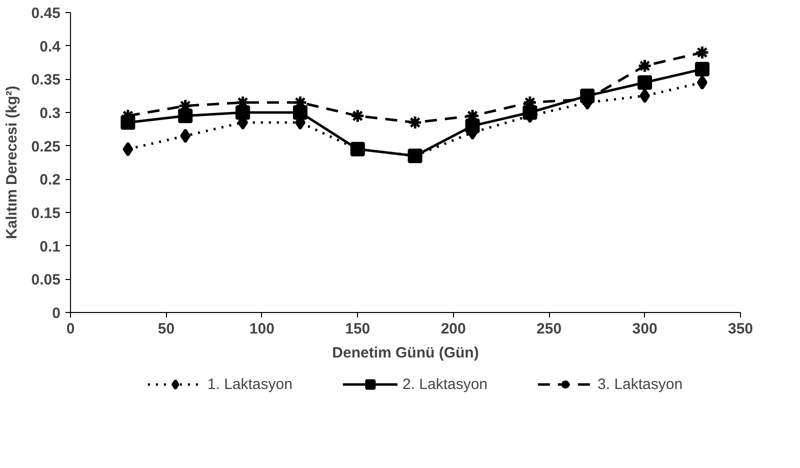 This screenshot has height=468, width=800. What do you see at coordinates (56, 313) in the screenshot?
I see `y-tick-label: 0` at bounding box center [56, 313].